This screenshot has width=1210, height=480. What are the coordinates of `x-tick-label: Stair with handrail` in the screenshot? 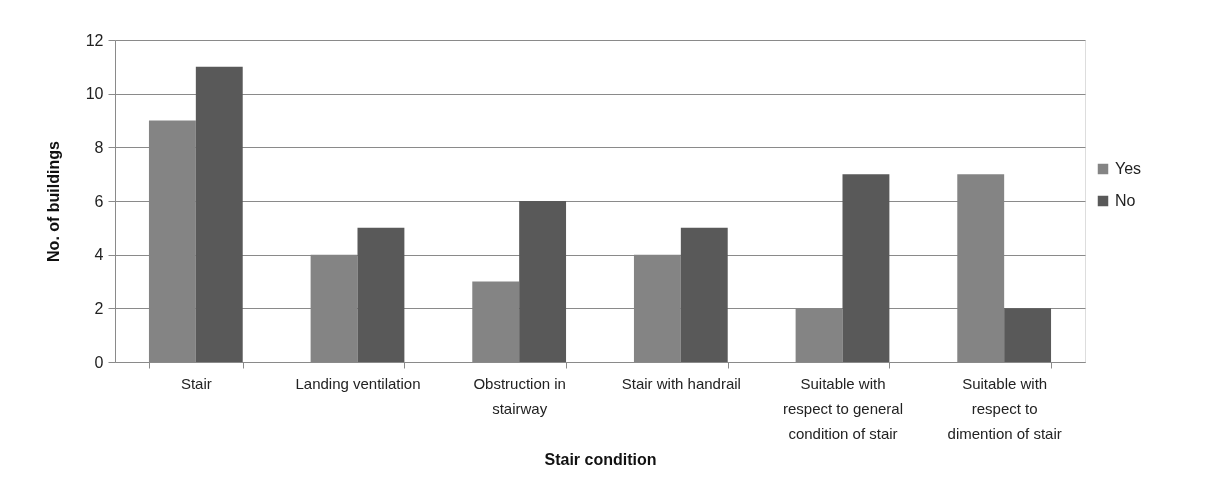 It's located at (681, 383).